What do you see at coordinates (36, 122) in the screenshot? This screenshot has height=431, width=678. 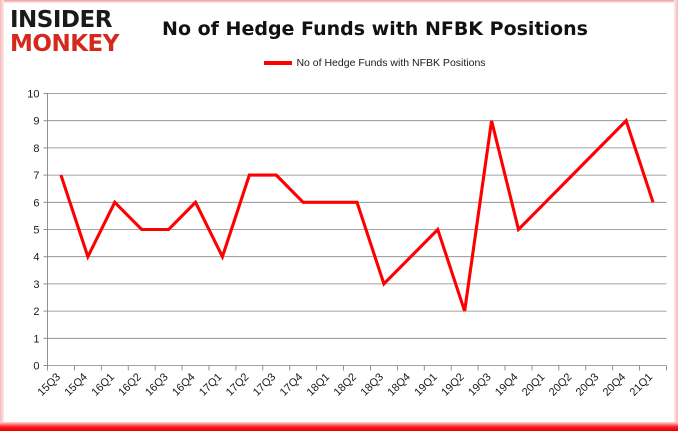 I see `y-axis-tick-label: 9` at bounding box center [36, 122].